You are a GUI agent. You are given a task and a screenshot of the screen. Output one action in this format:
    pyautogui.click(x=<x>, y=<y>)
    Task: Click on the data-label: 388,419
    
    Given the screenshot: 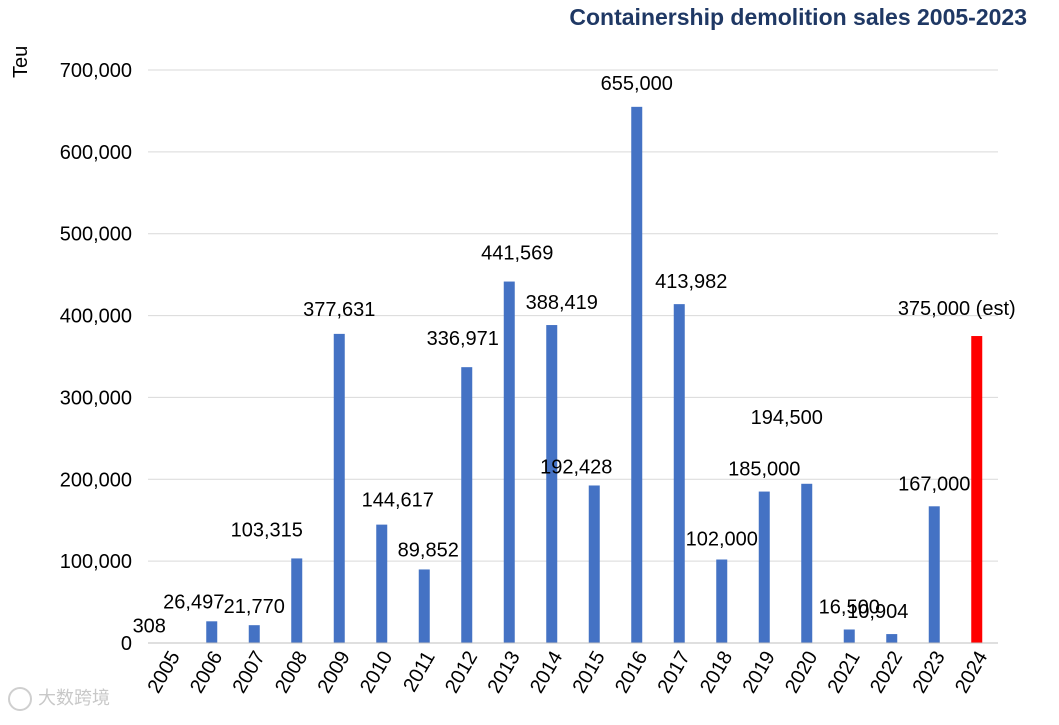 What is the action you would take?
    pyautogui.click(x=562, y=303)
    